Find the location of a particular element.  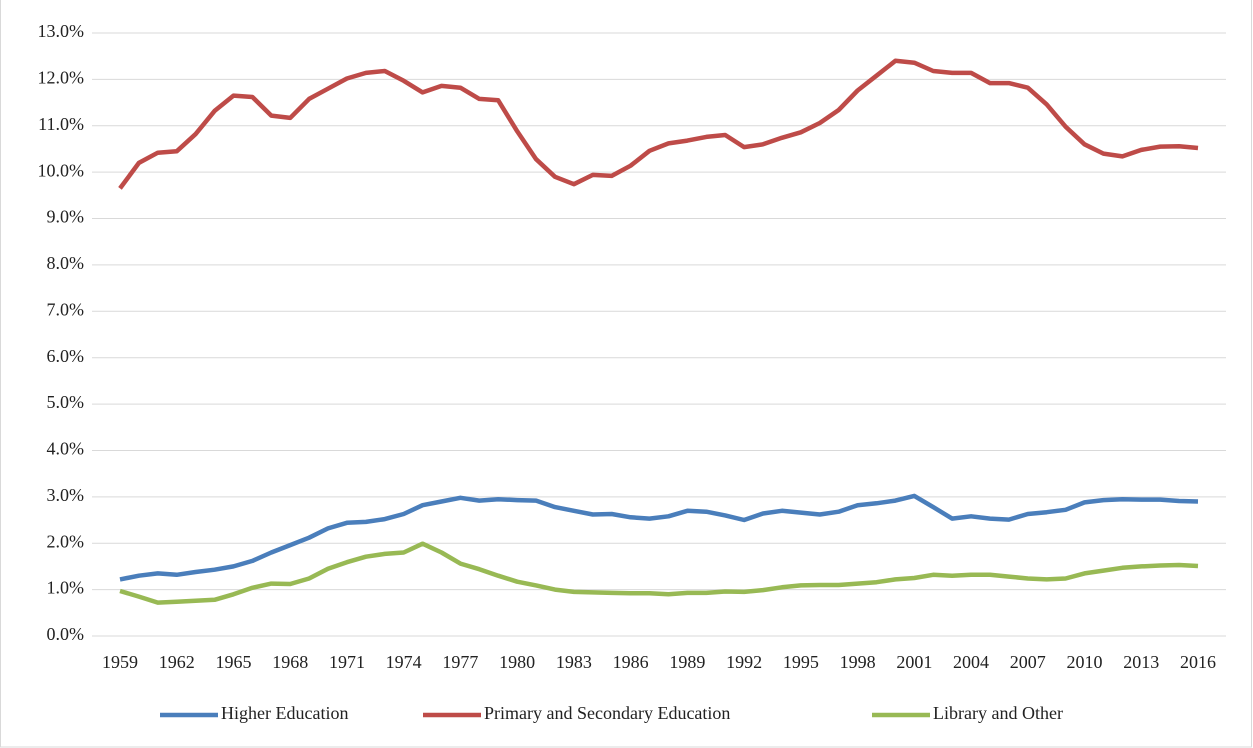

x-tick-label: 1992 is located at coordinates (744, 662).